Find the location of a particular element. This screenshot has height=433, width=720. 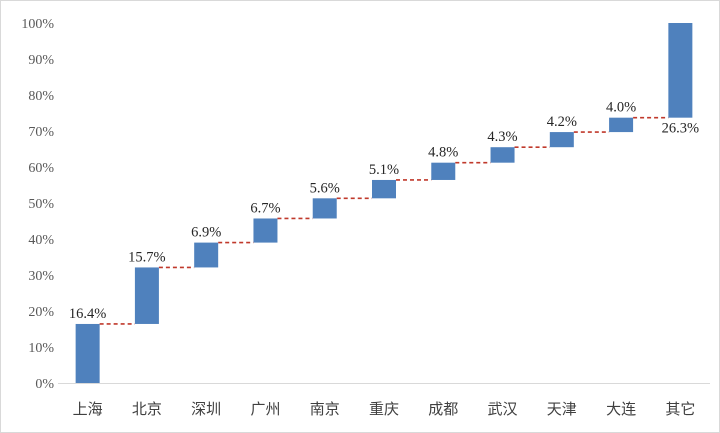

category-label: 北京 is located at coordinates (147, 409).